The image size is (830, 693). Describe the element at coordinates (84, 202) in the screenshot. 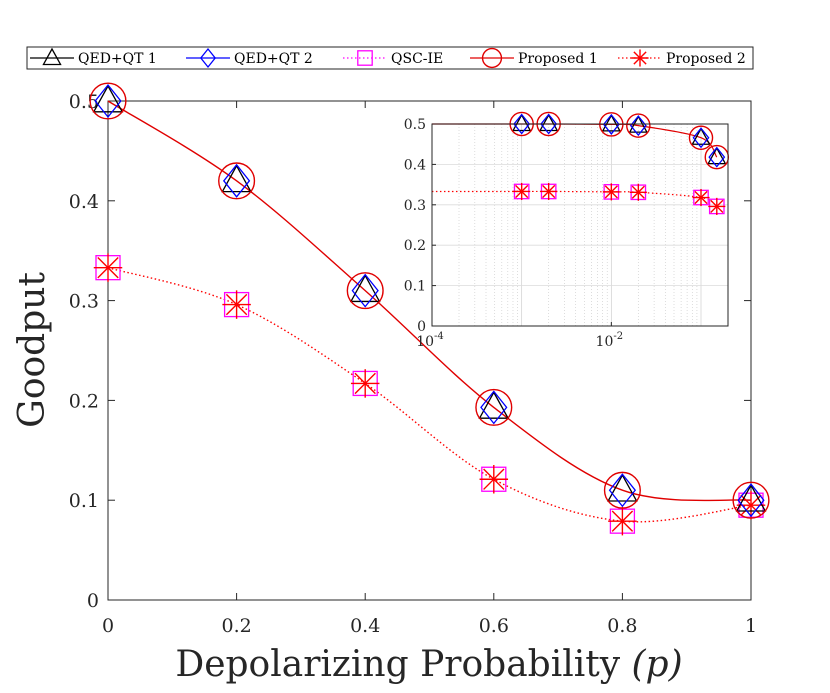

I see `y-tick-label: 0.4` at that location.